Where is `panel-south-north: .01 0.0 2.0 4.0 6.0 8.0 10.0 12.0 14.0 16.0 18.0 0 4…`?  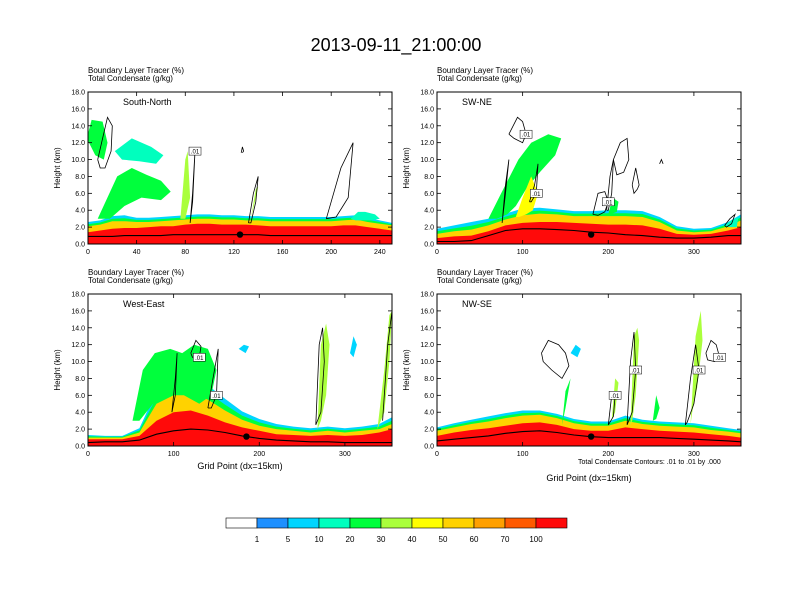
panel-south-north: .01 0.0 2.0 4.0 6.0 8.0 10.0 12.0 14.0 16.0 18.0 0 4… is located at coordinates (223, 161).